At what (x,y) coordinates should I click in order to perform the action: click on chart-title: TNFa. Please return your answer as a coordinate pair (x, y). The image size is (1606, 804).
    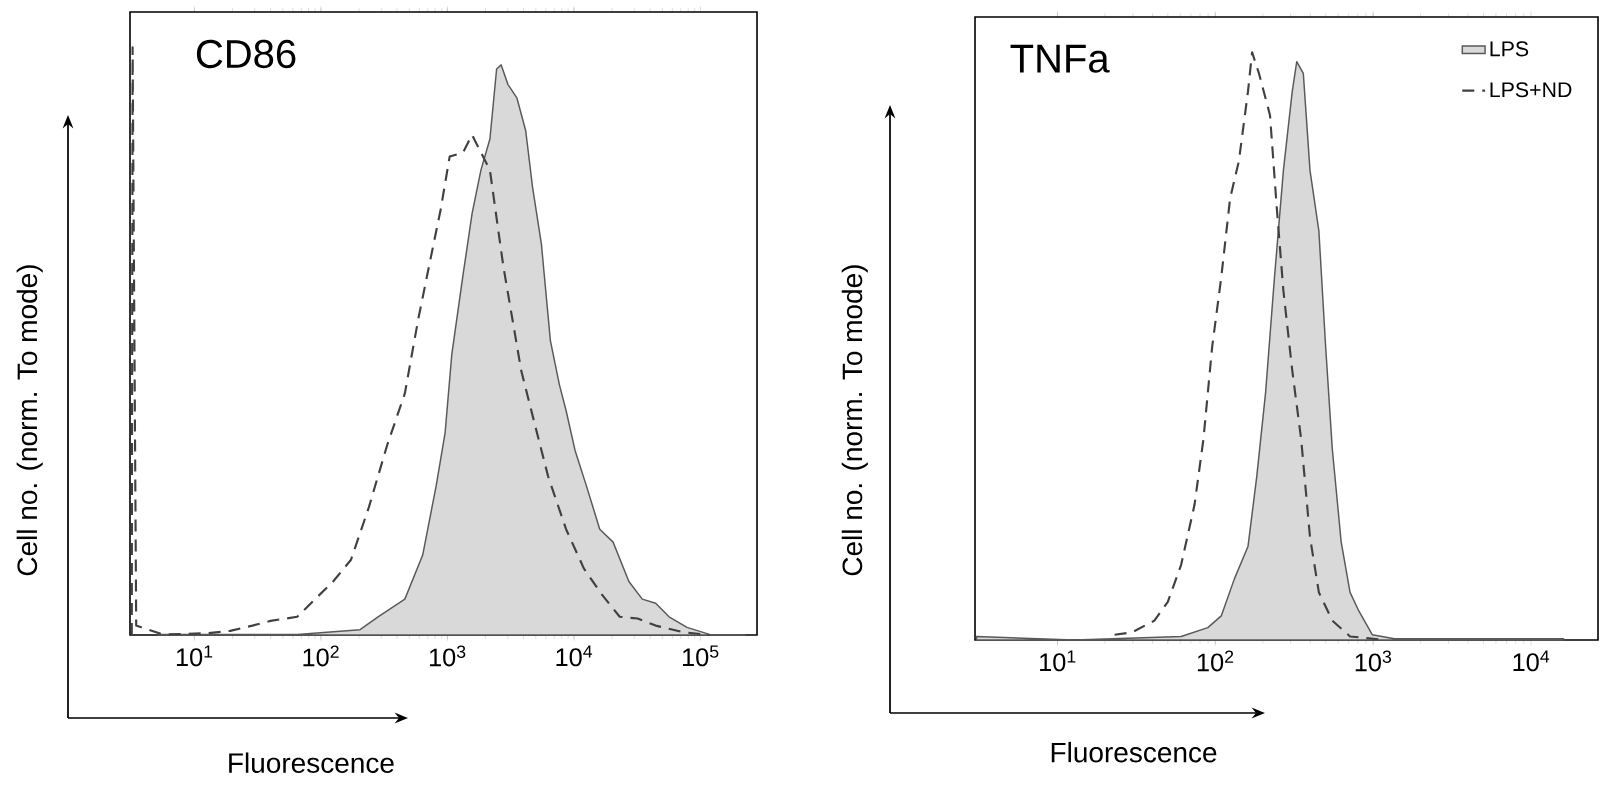
    Looking at the image, I should click on (1060, 58).